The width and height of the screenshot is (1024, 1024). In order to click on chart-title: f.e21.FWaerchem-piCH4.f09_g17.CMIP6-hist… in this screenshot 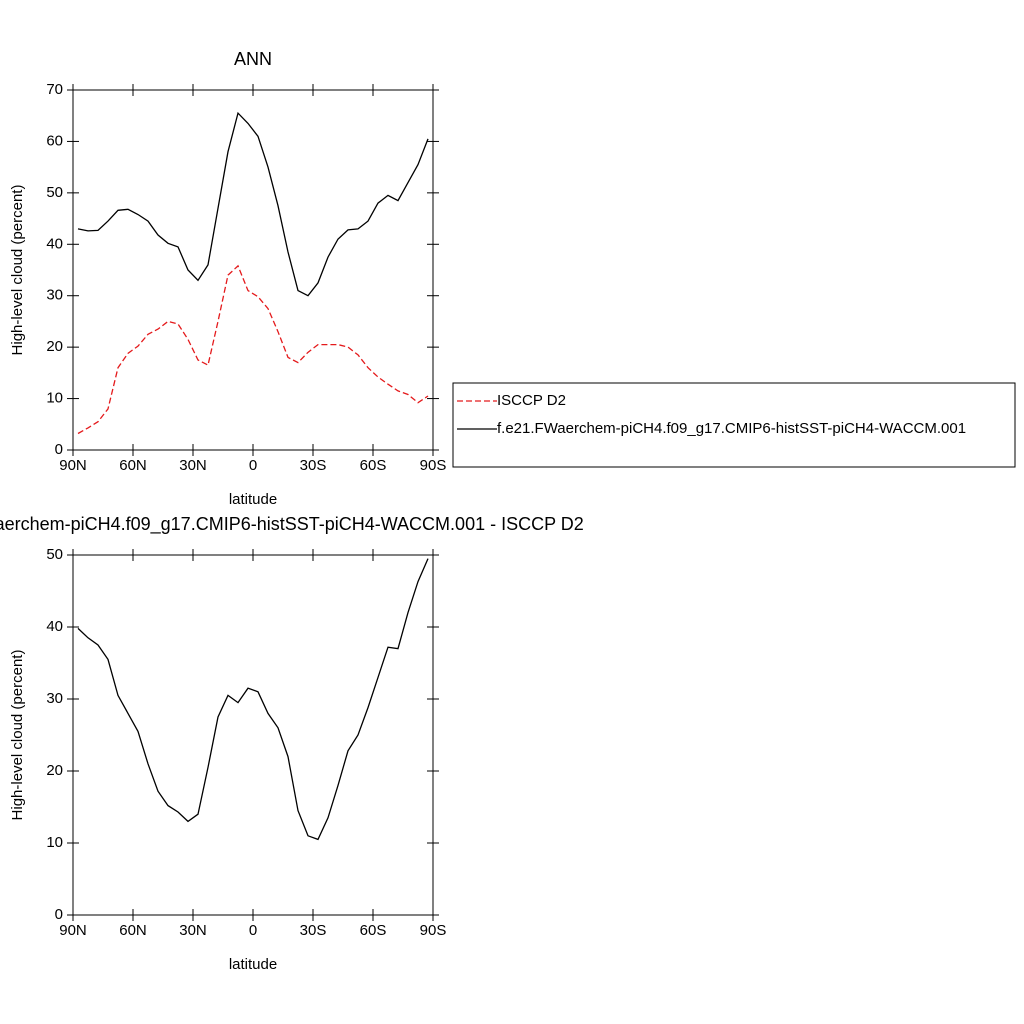, I will do `click(292, 524)`.